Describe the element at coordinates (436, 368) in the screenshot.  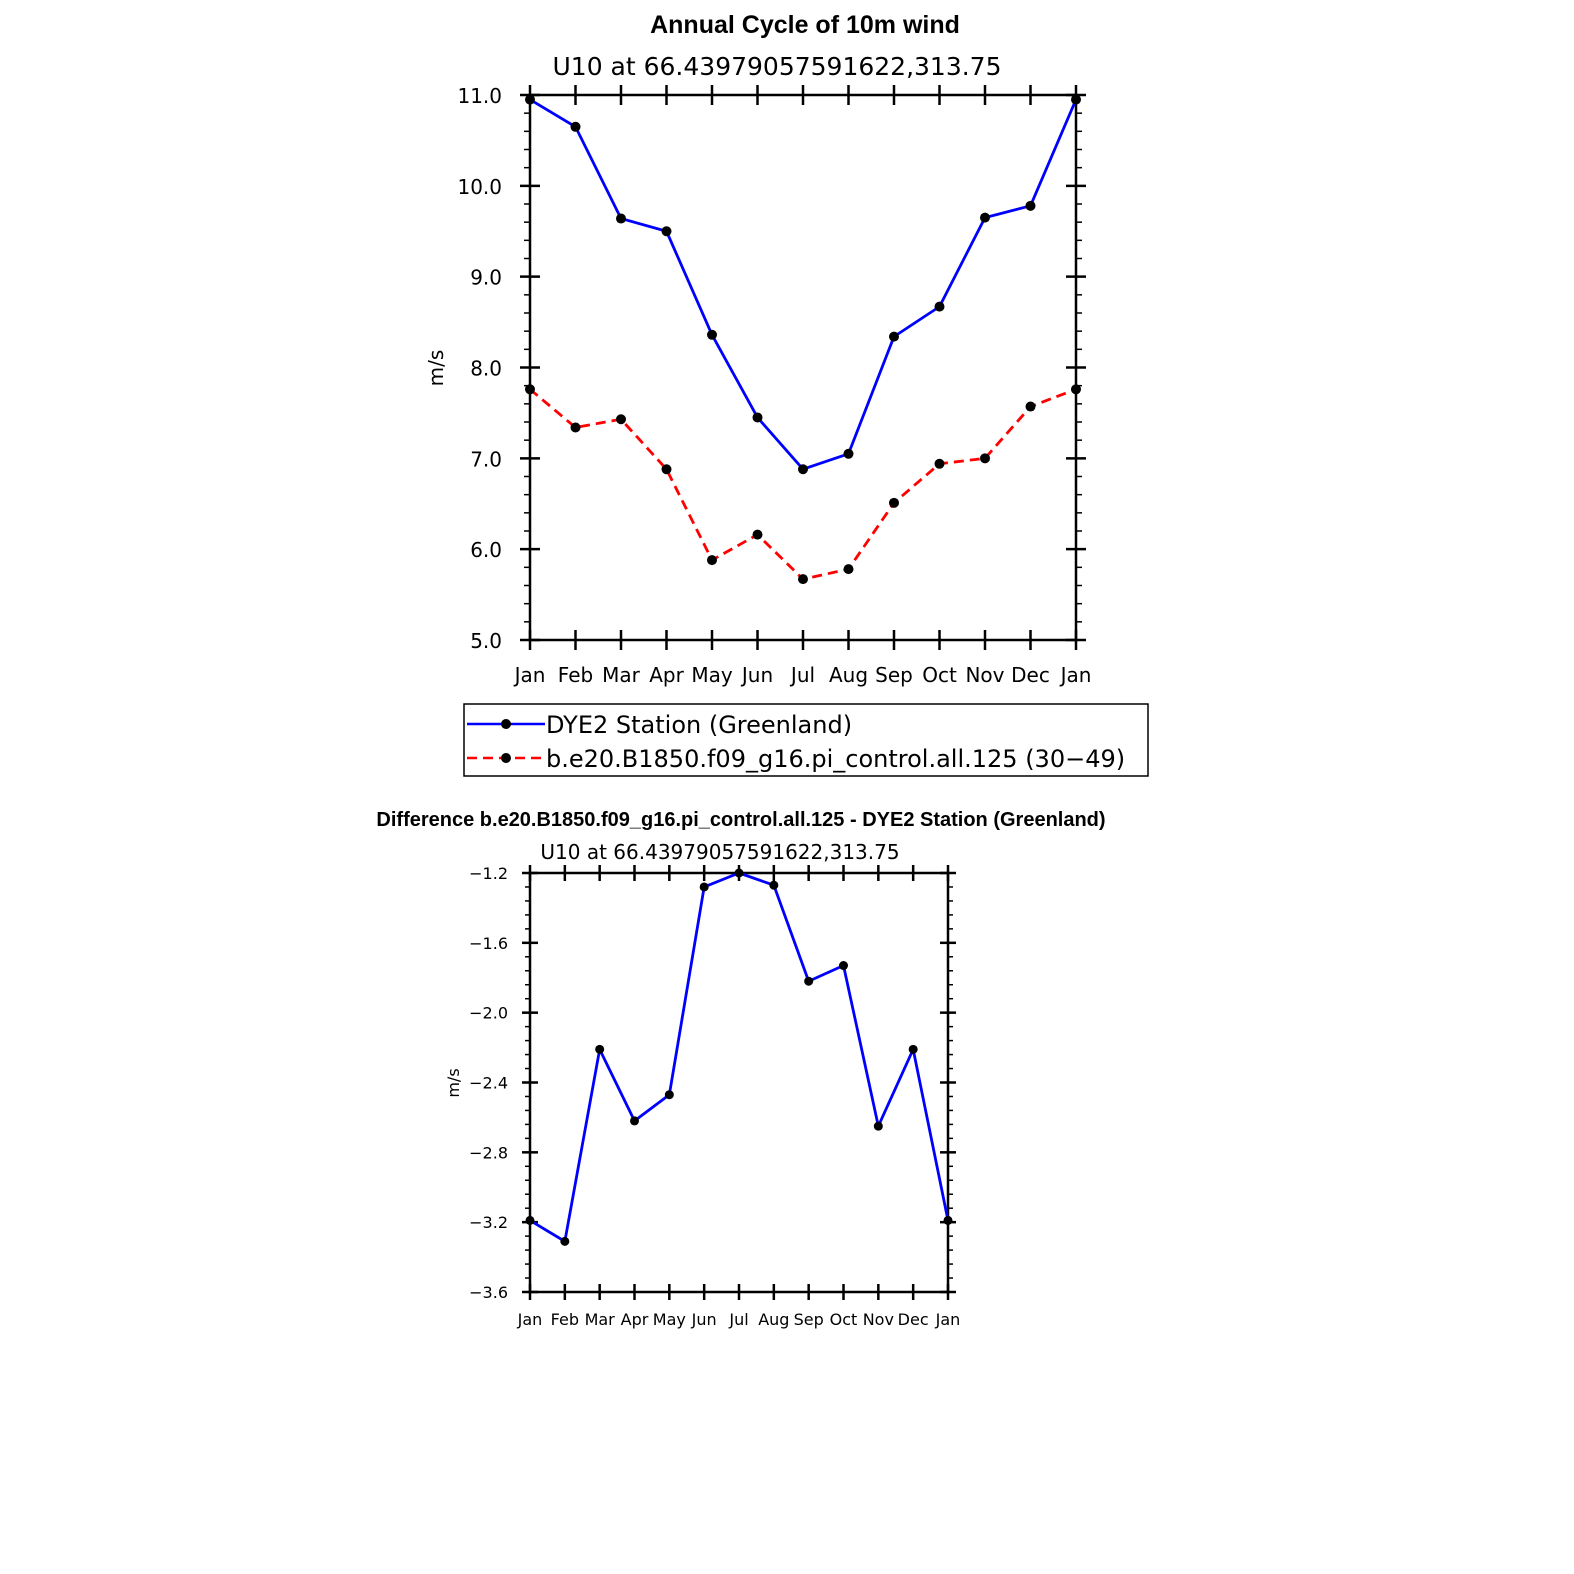
I see `chart1-ylabel: m/s` at that location.